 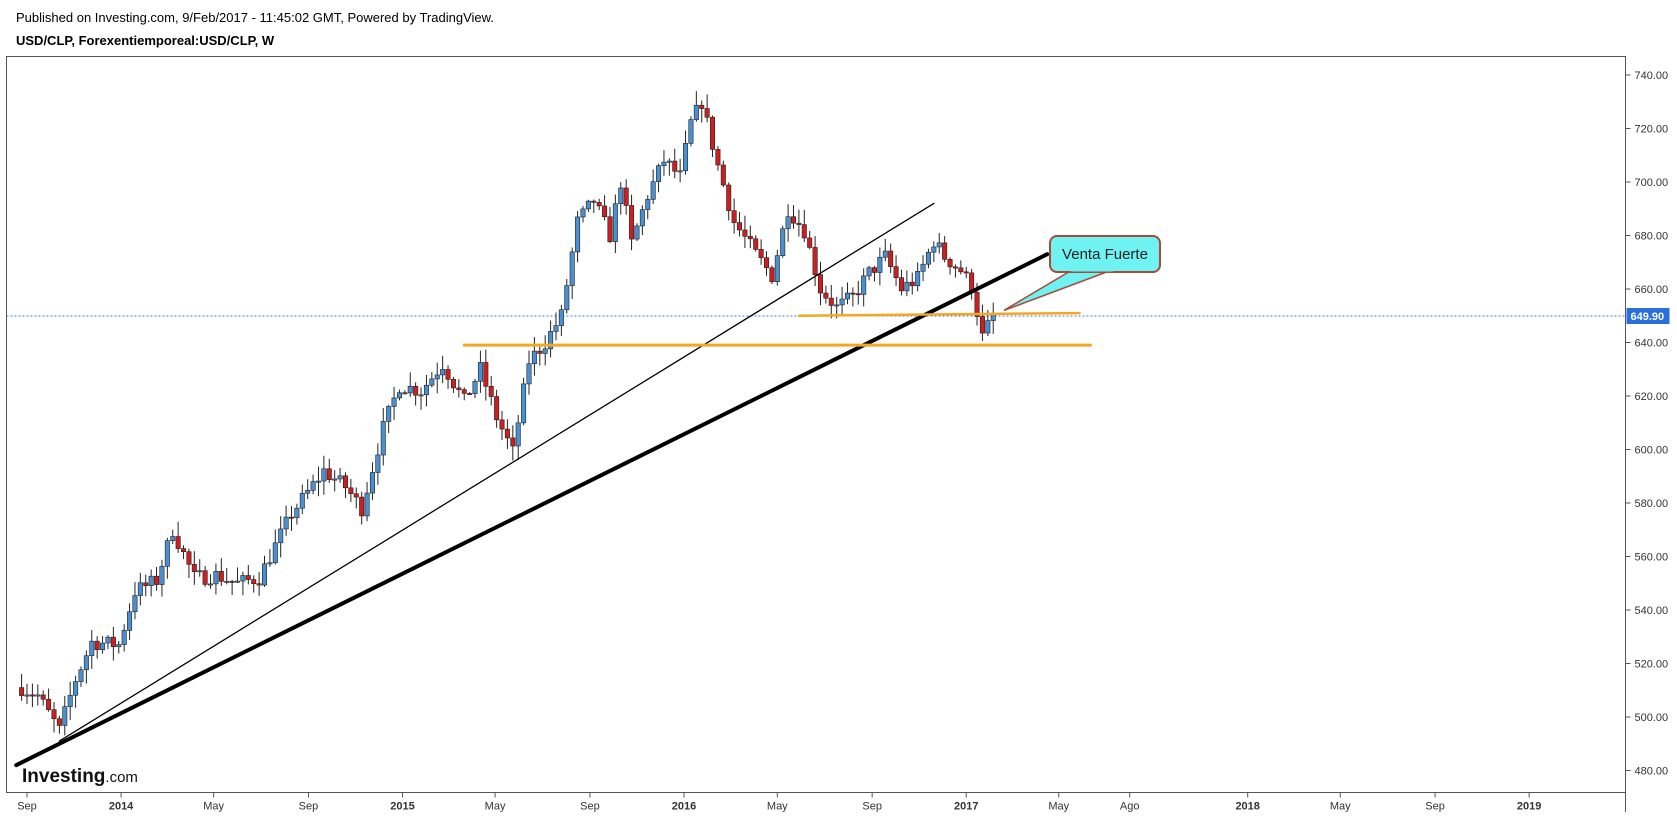 I want to click on y-tick-label: 700.00, so click(x=1652, y=183).